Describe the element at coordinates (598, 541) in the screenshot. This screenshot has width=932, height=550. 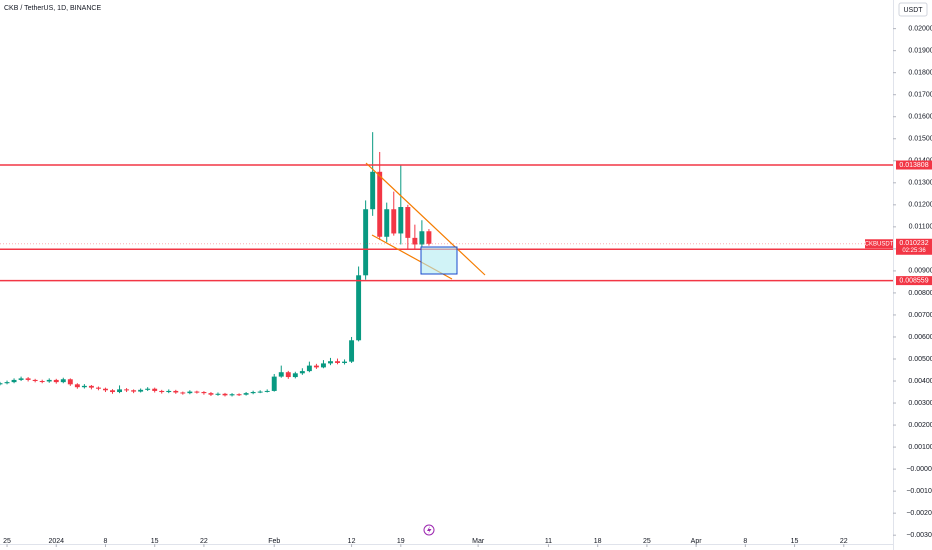
I see `x-tick-label: 18` at that location.